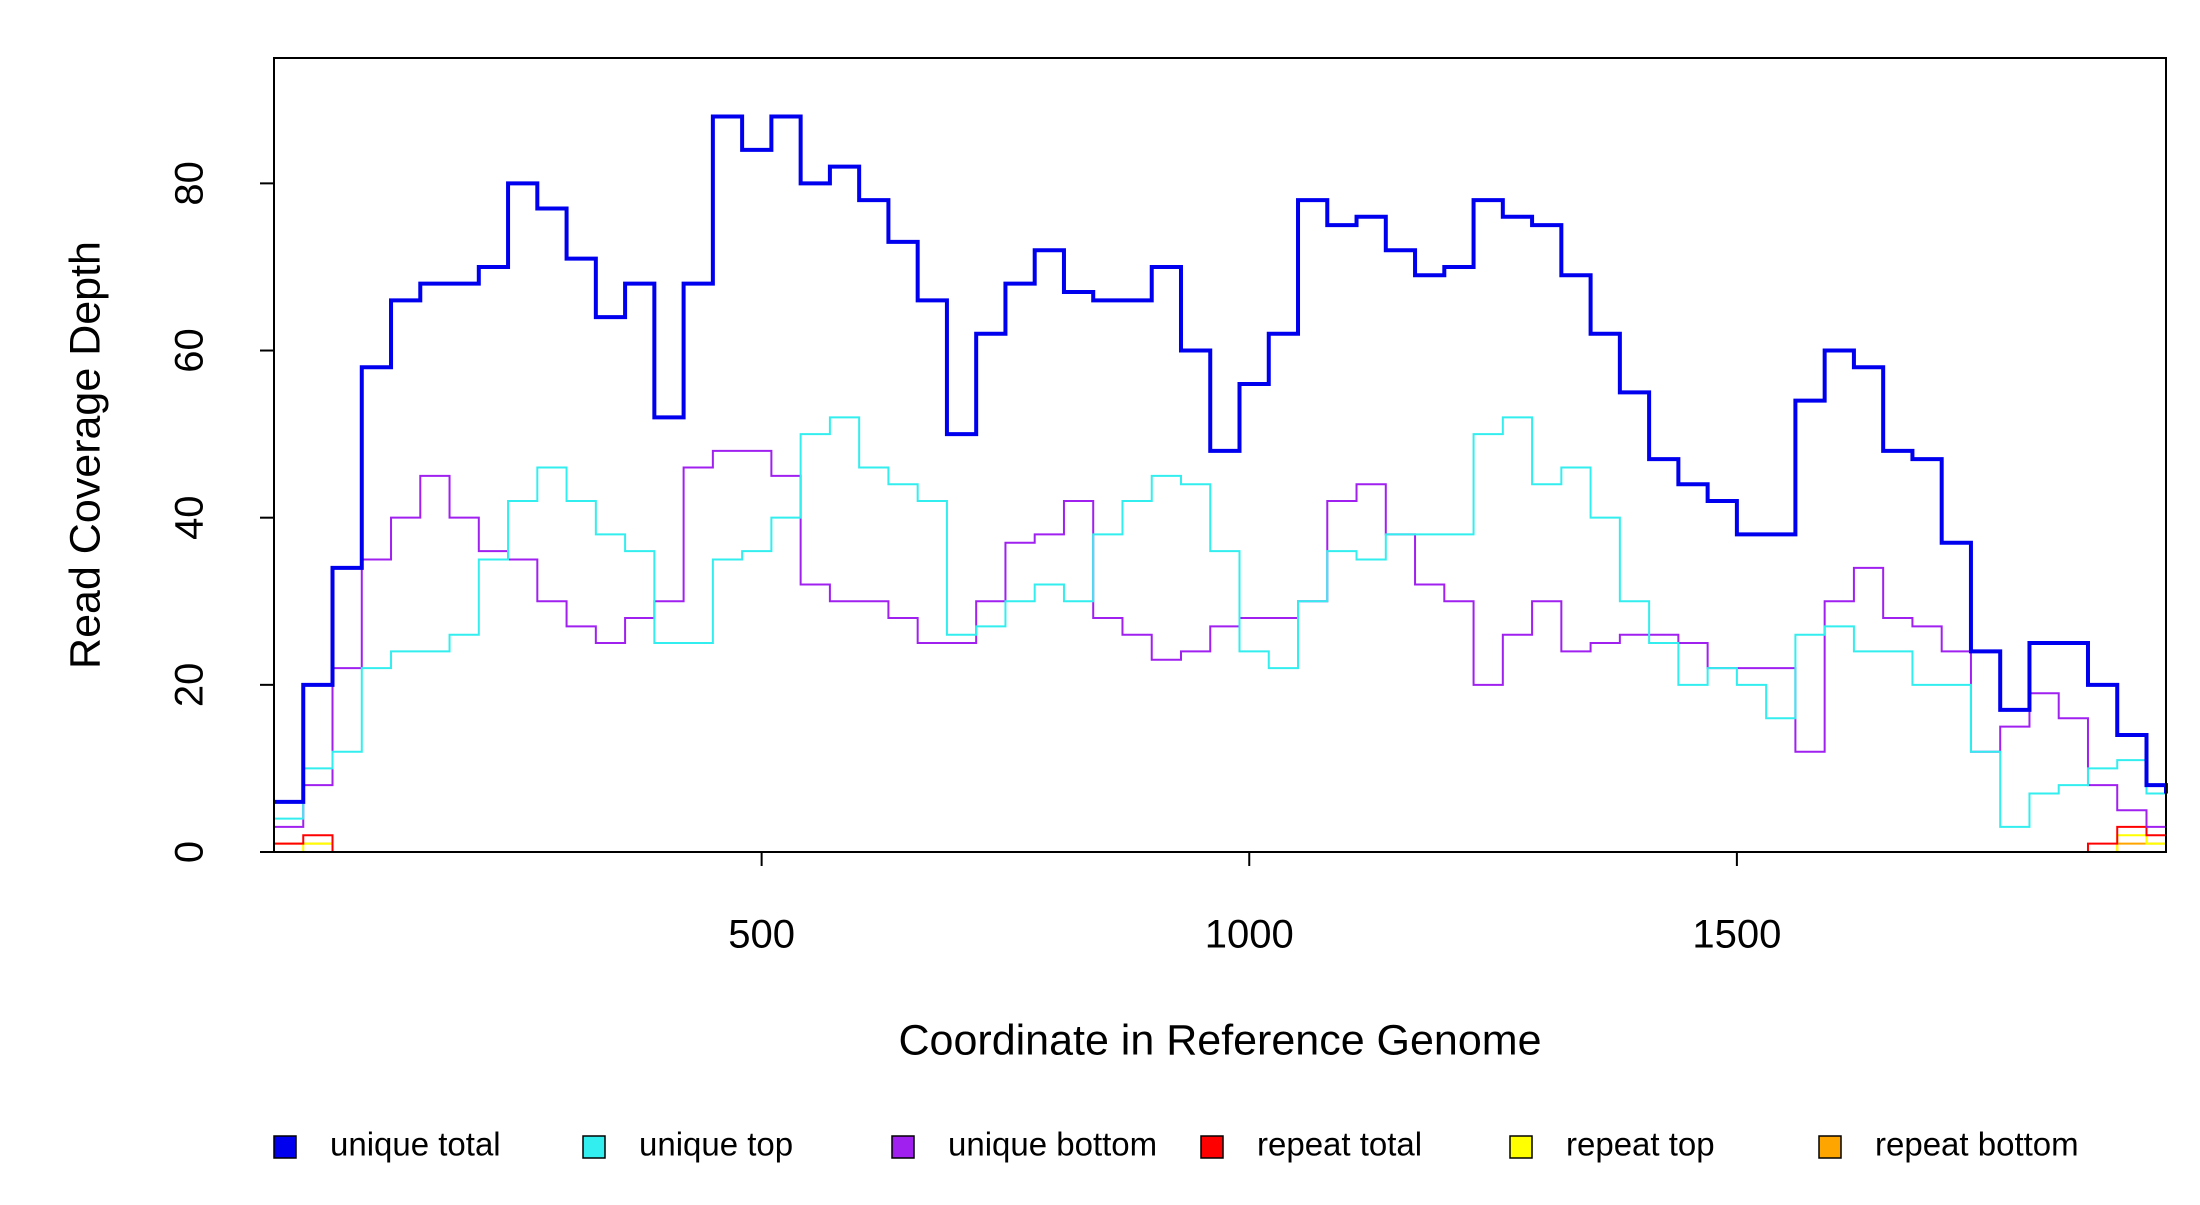  I want to click on y-tick-label: 40, so click(190, 517).